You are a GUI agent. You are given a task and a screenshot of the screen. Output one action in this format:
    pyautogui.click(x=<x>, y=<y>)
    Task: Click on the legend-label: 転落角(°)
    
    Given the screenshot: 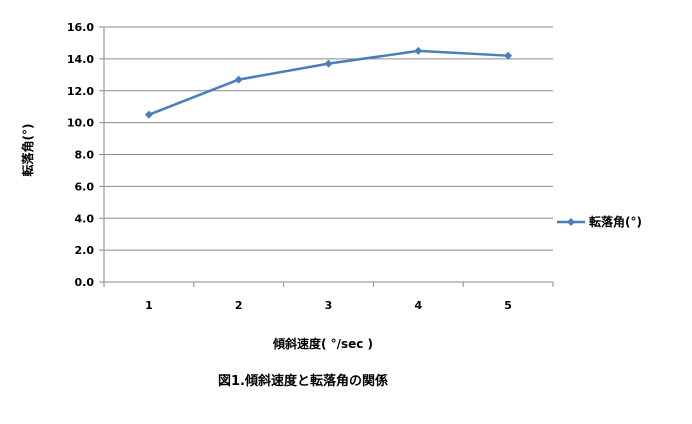 What is the action you would take?
    pyautogui.click(x=615, y=221)
    